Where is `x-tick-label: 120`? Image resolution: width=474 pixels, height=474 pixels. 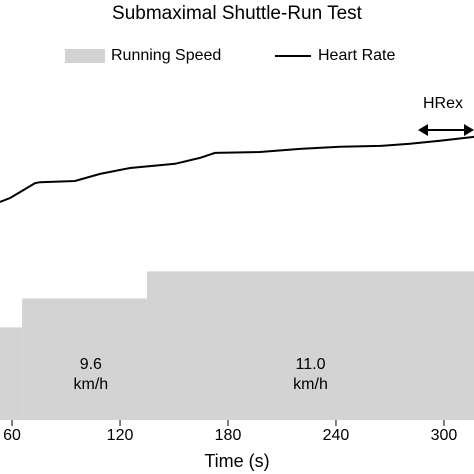
x-tick-label: 120 is located at coordinates (120, 435).